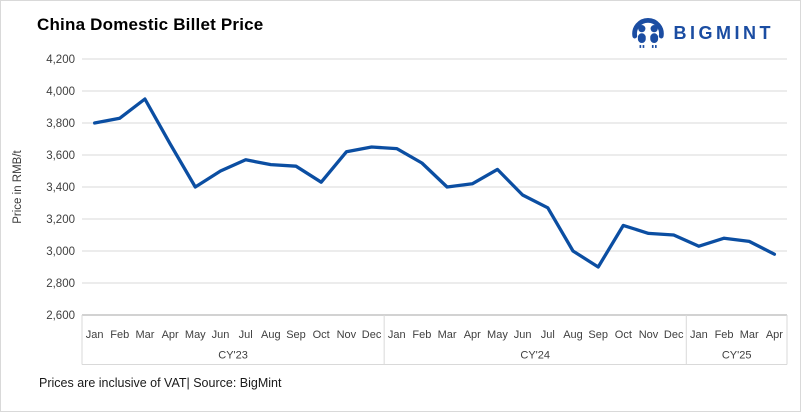 The width and height of the screenshot is (801, 412). Describe the element at coordinates (60, 316) in the screenshot. I see `y-tick-label: 2,600` at that location.